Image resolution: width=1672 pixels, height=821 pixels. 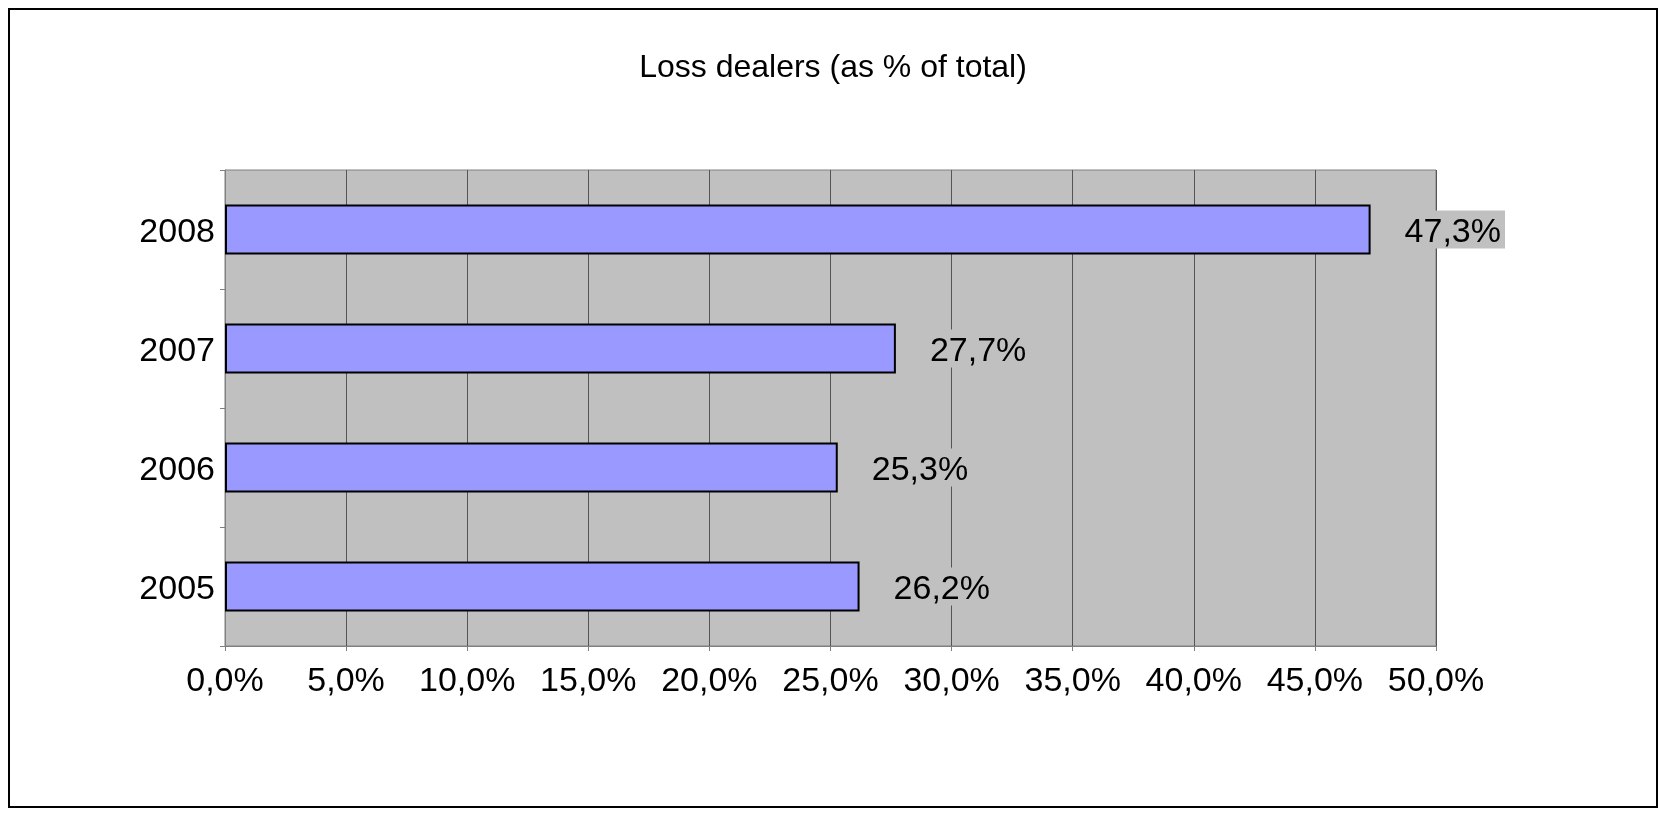 I want to click on y-tick-label: 2007, so click(x=177, y=348).